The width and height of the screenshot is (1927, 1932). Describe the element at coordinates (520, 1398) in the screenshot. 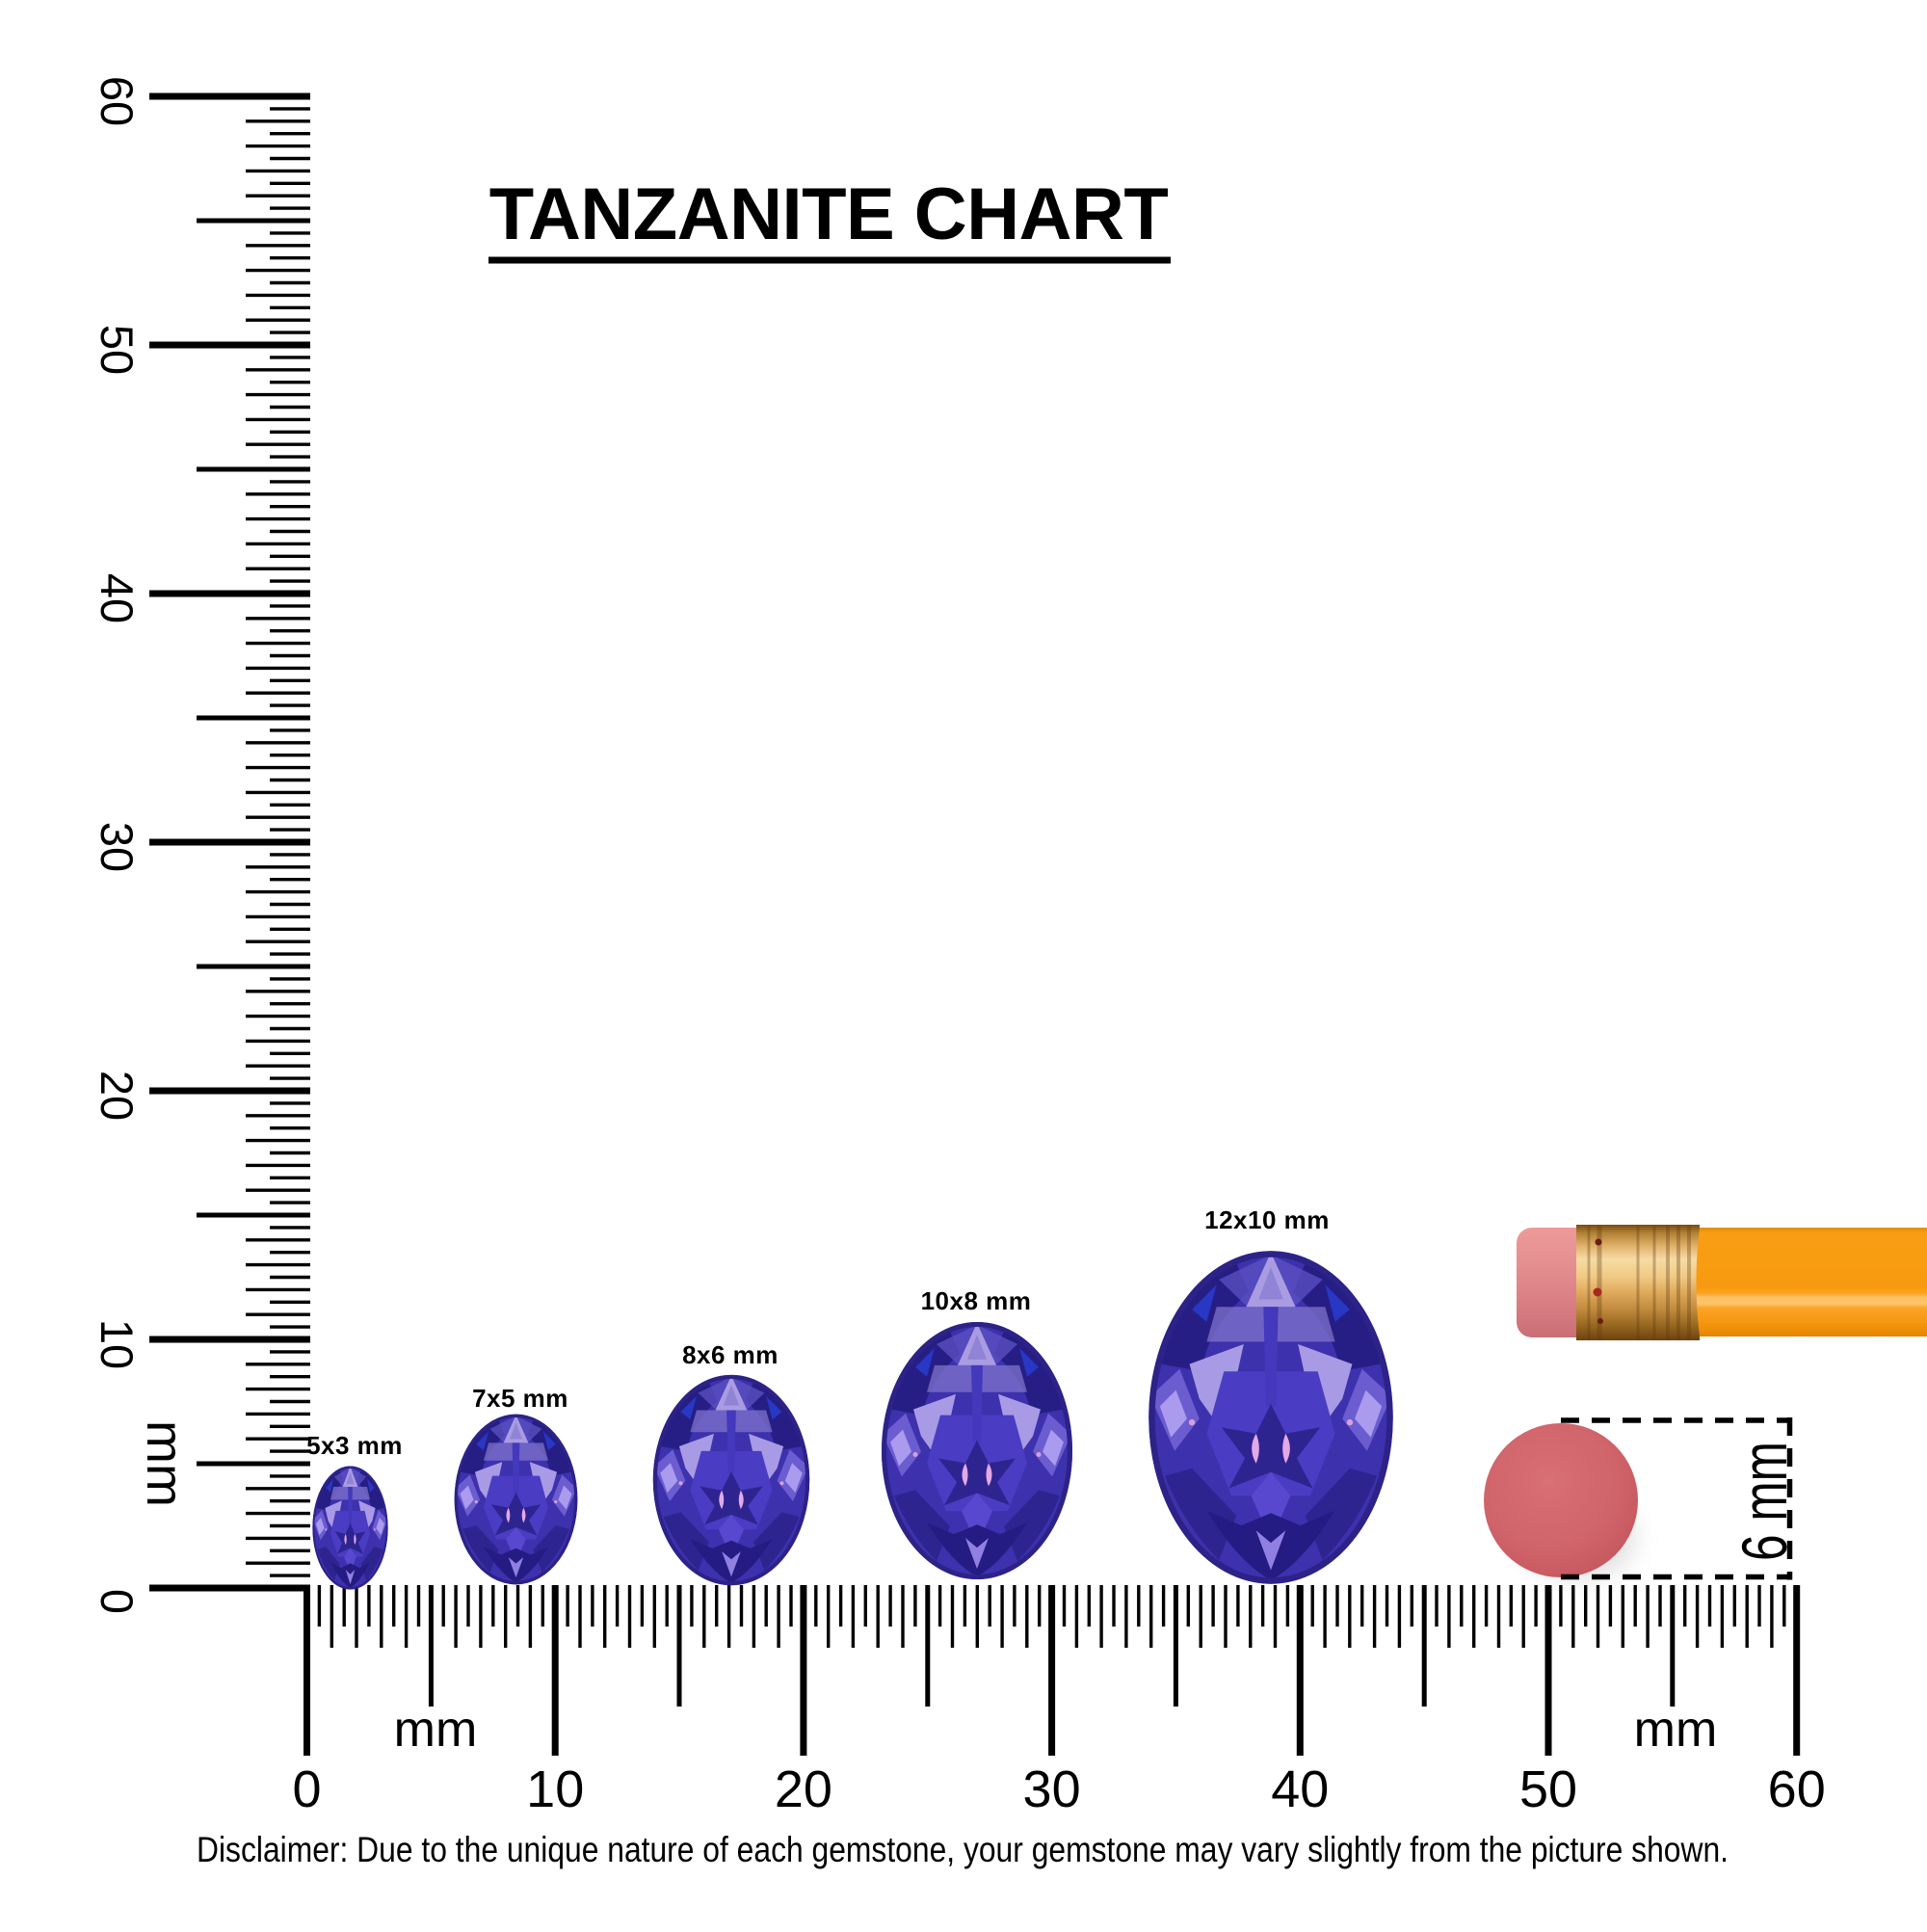

I see `svg-text: 7x5 mm` at that location.